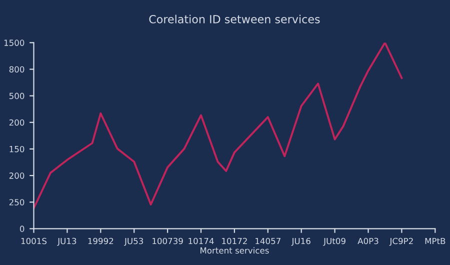  What do you see at coordinates (101, 241) in the screenshot?
I see `x-tick-label: 19992` at bounding box center [101, 241].